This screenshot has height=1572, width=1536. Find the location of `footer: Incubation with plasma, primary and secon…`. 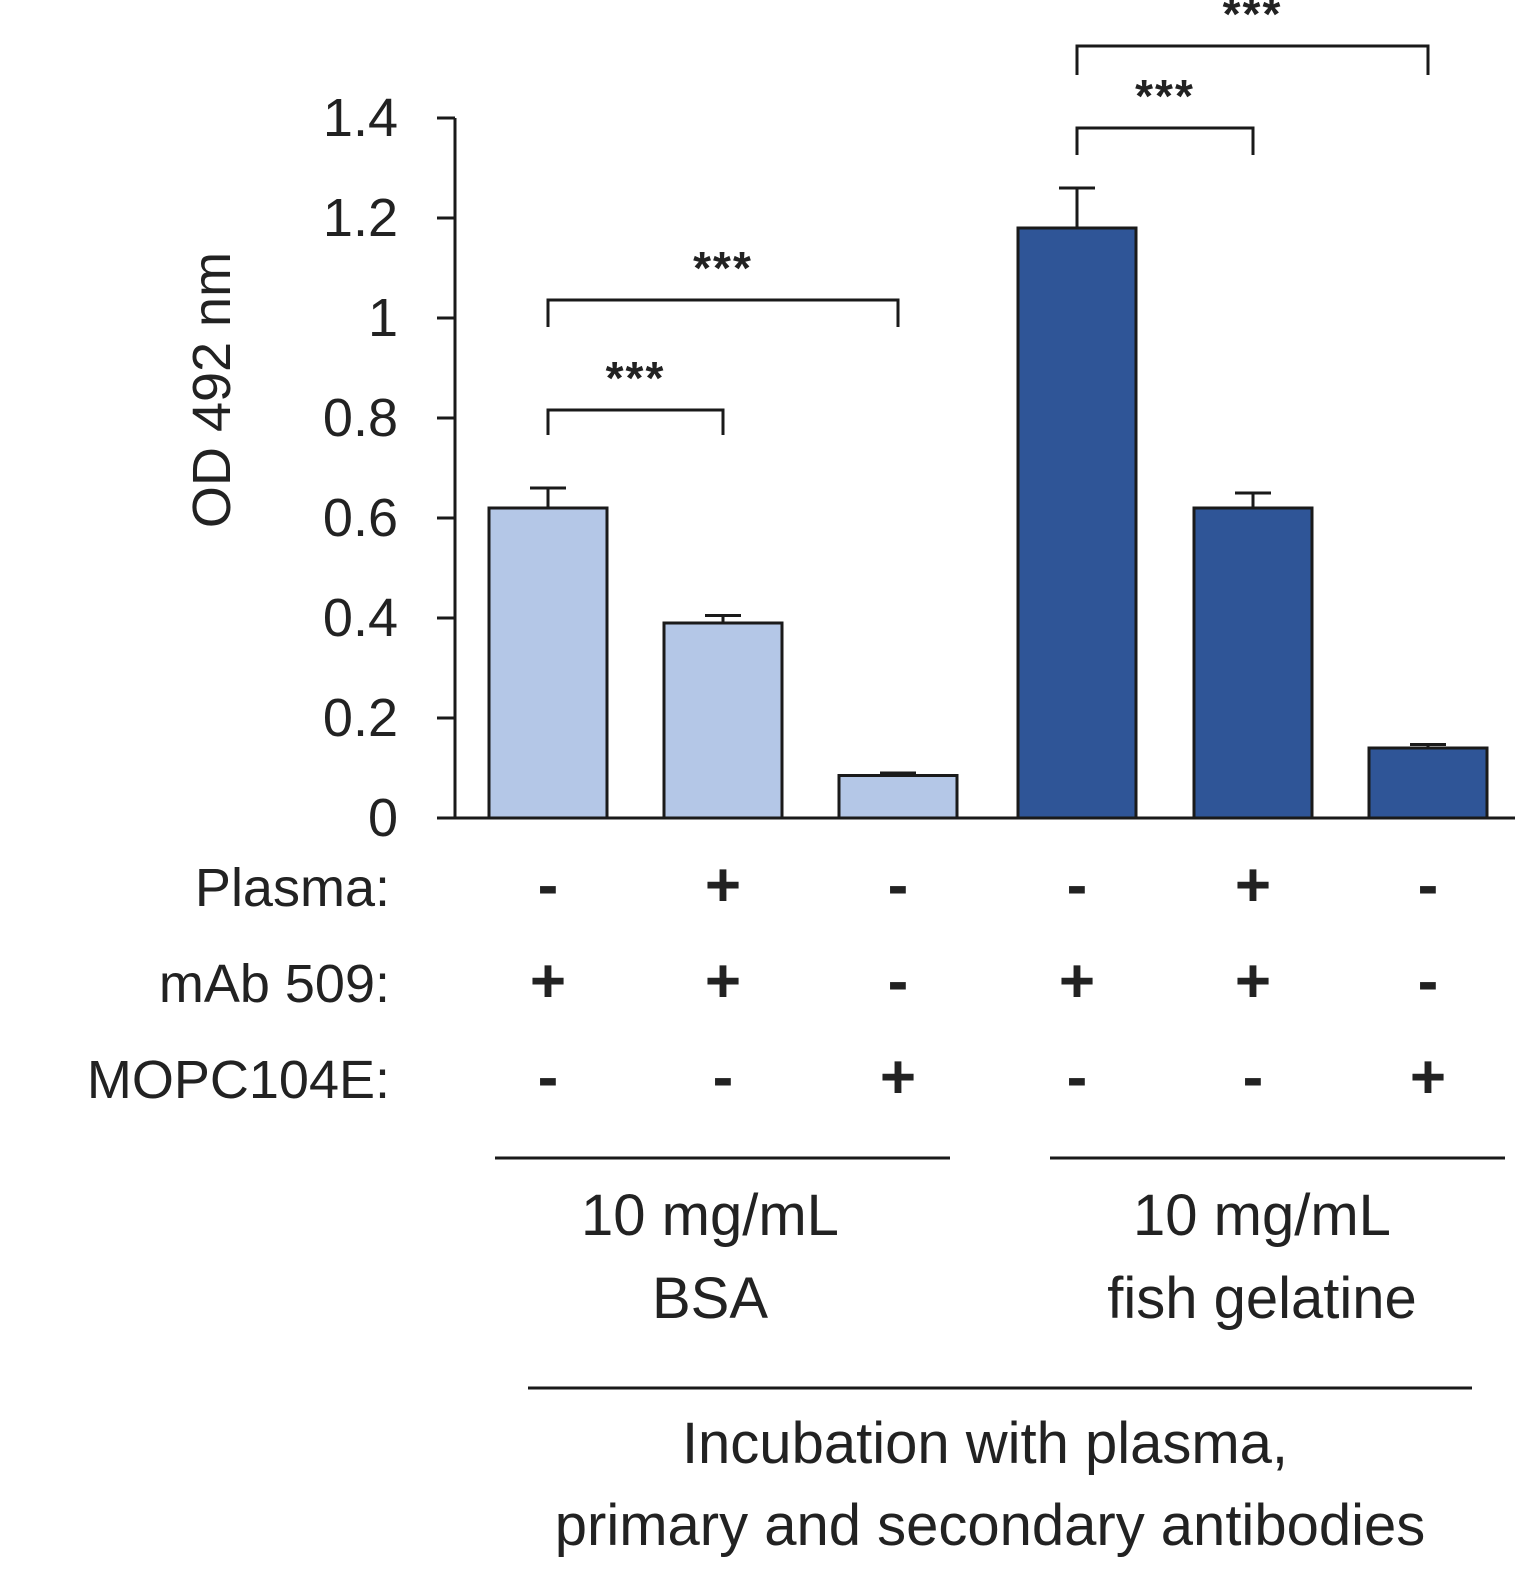

footer: Incubation with plasma, primary and secon… is located at coordinates (1000, 1472).